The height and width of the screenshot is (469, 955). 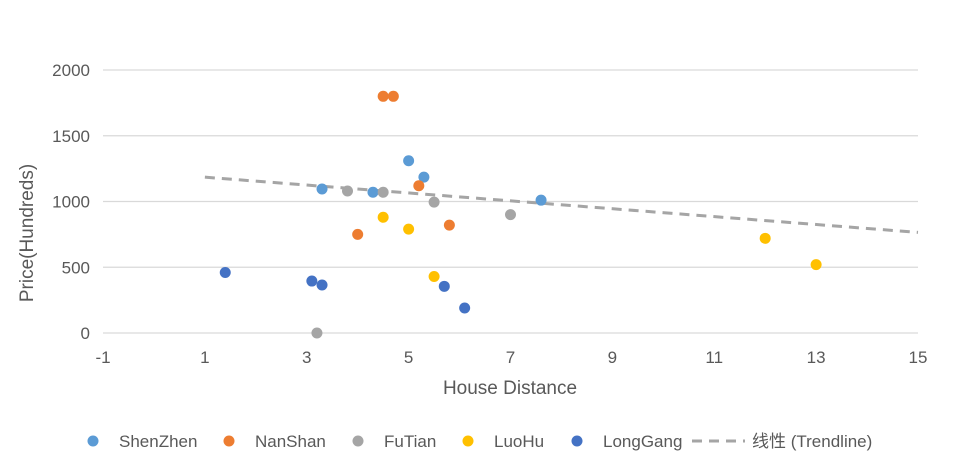 I want to click on y-tick-label-2000: 2000, so click(x=71, y=70).